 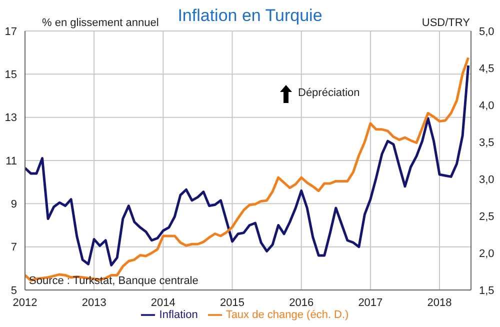 What do you see at coordinates (446, 23) in the screenshot?
I see `y2-axis-title: USD/TRY` at bounding box center [446, 23].